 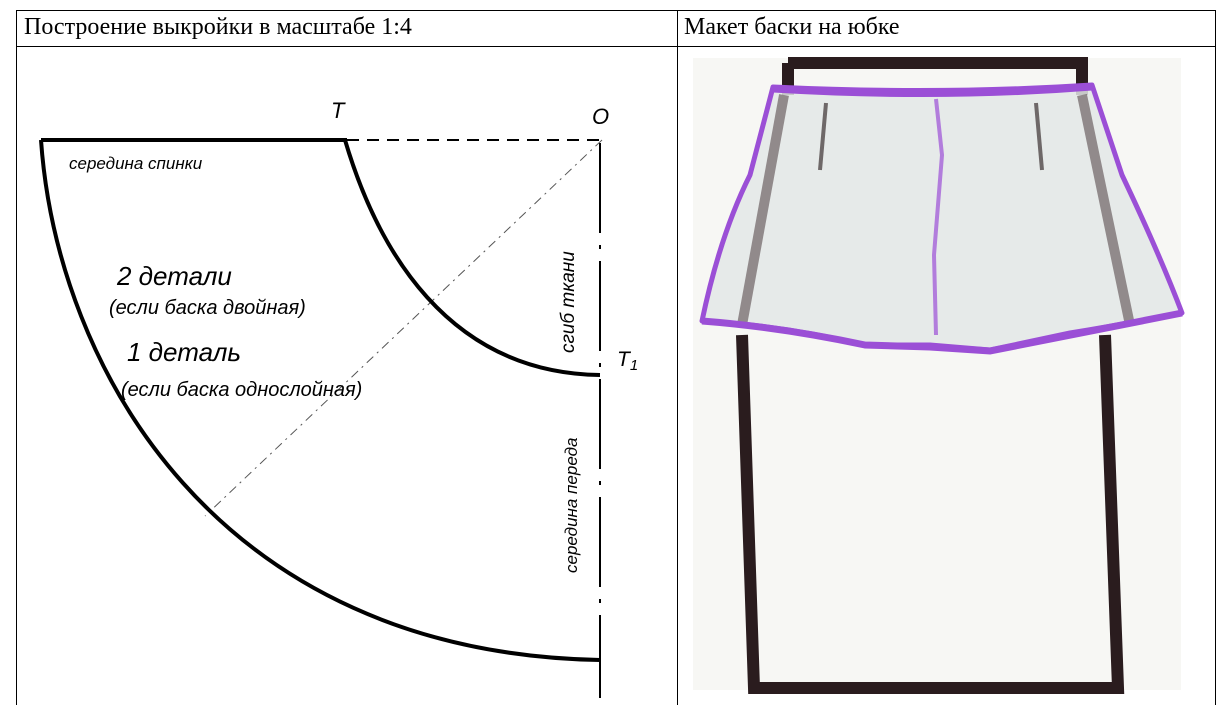 I want to click on table-border-left, so click(x=16, y=357).